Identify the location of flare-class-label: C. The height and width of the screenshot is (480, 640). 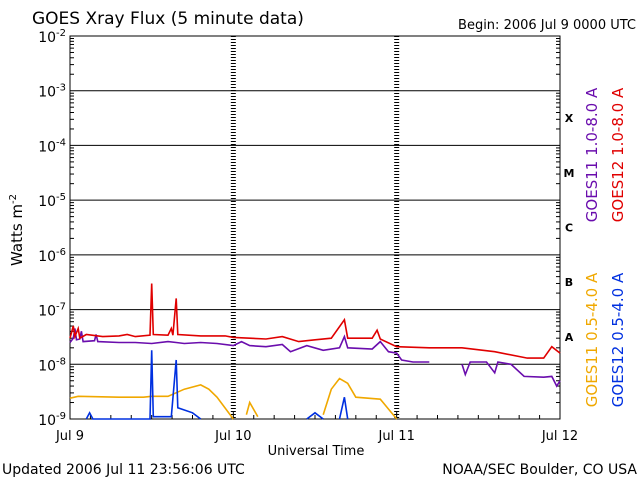
(569, 228).